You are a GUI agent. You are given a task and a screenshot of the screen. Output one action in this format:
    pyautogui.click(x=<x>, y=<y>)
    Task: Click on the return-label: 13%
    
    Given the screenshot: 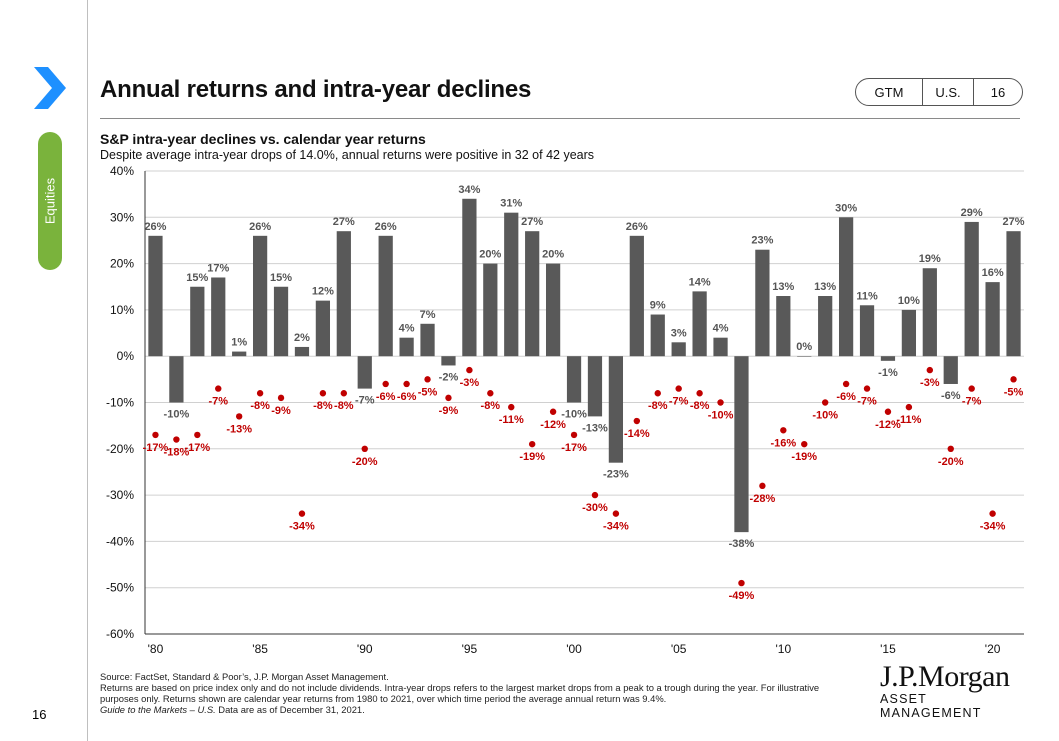 What is the action you would take?
    pyautogui.click(x=783, y=287)
    